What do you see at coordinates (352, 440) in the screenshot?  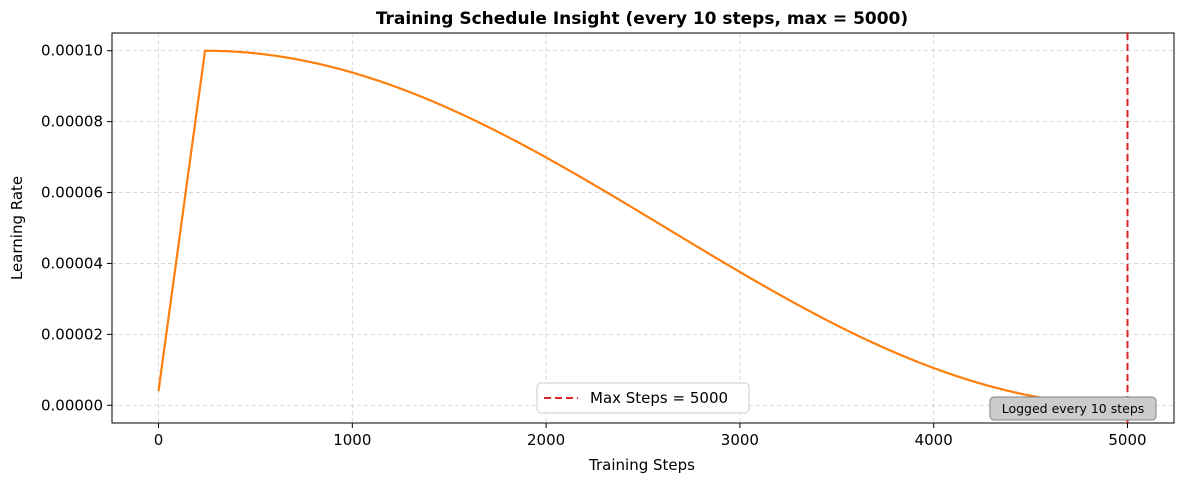 I see `x-tick-label: 1000` at bounding box center [352, 440].